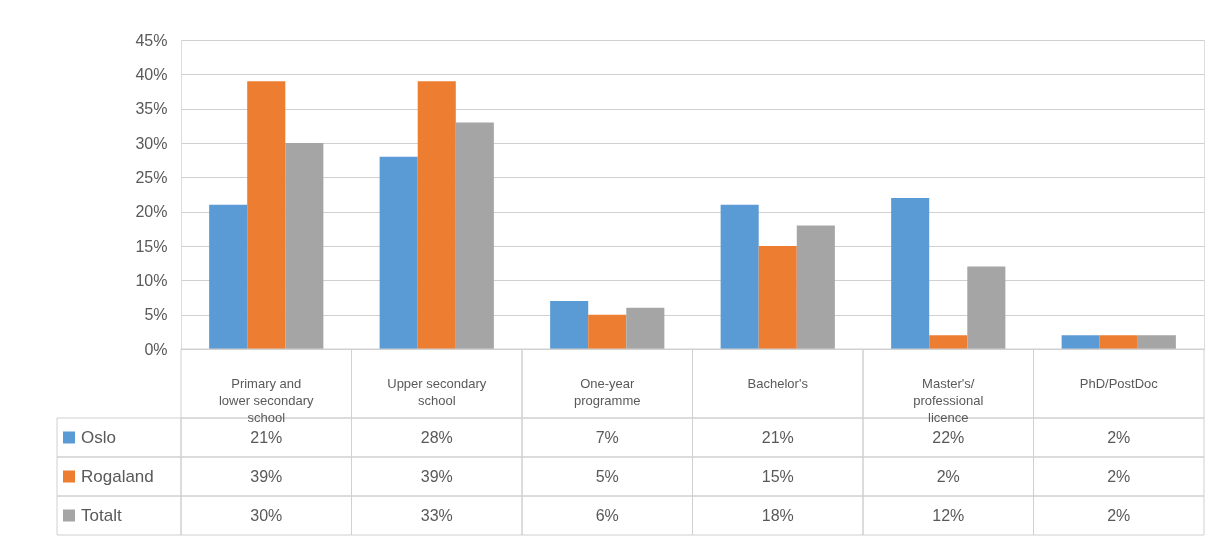 This screenshot has width=1230, height=544. Describe the element at coordinates (117, 476) in the screenshot. I see `legend-label: Rogaland` at that location.